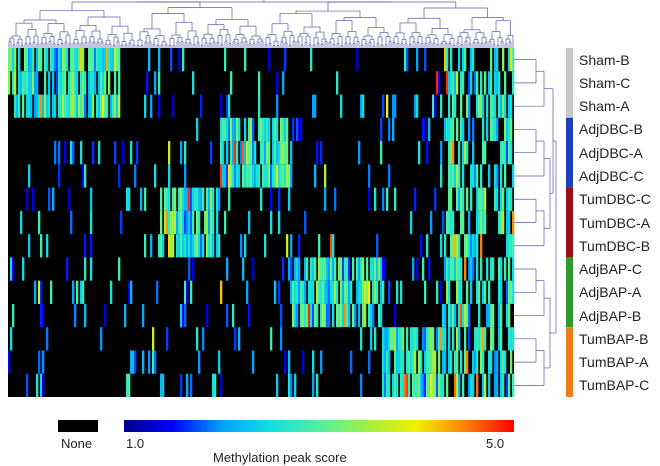  I want to click on row-label: AdjDBC-B, so click(611, 129).